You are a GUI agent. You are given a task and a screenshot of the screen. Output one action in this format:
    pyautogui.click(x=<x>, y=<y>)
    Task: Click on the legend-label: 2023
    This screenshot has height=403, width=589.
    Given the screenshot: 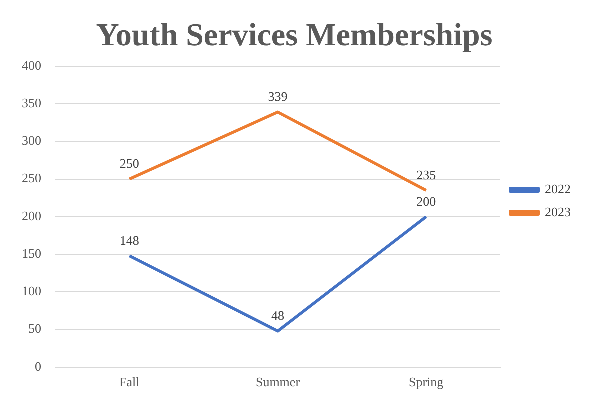 What is the action you would take?
    pyautogui.click(x=558, y=212)
    